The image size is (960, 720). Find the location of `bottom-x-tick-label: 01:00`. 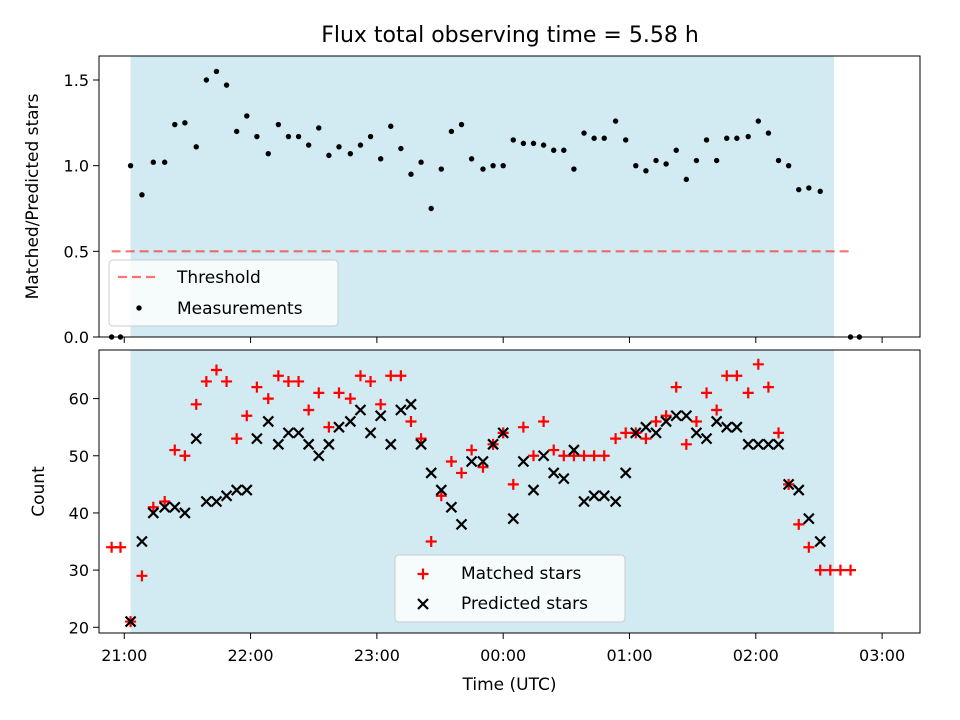

bottom-x-tick-label: 01:00 is located at coordinates (629, 655).